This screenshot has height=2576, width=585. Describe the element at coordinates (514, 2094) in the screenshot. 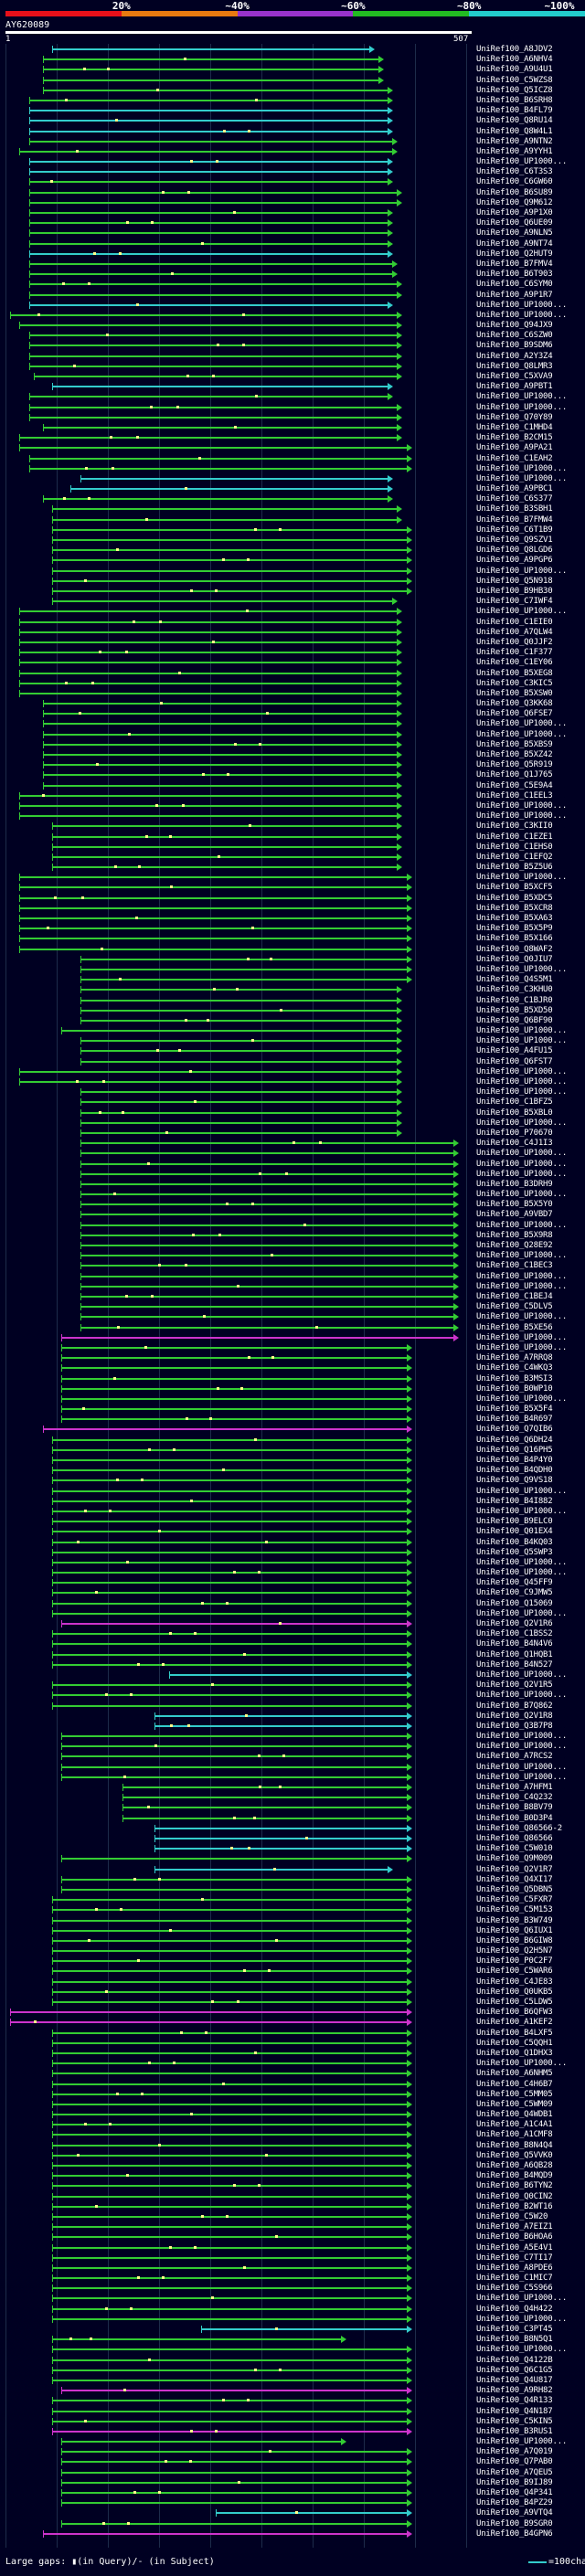

I see `hit-label: UniRef100_C5MM05` at that location.